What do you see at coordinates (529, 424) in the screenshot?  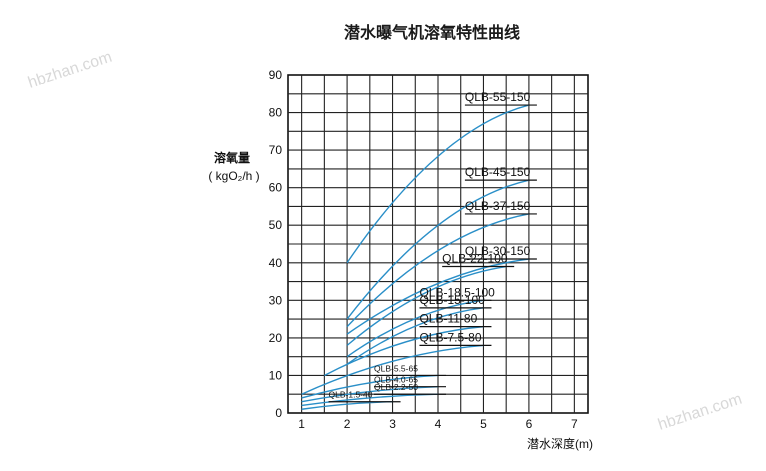 I see `x-tick-label: 6` at bounding box center [529, 424].